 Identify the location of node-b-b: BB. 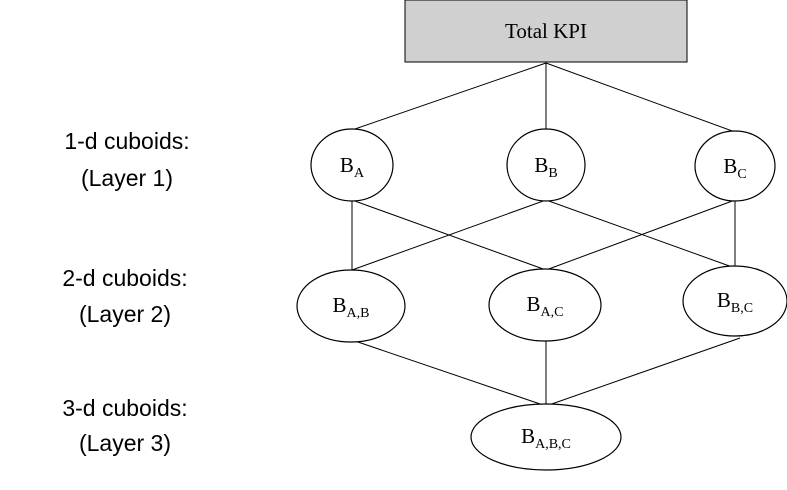
(546, 165).